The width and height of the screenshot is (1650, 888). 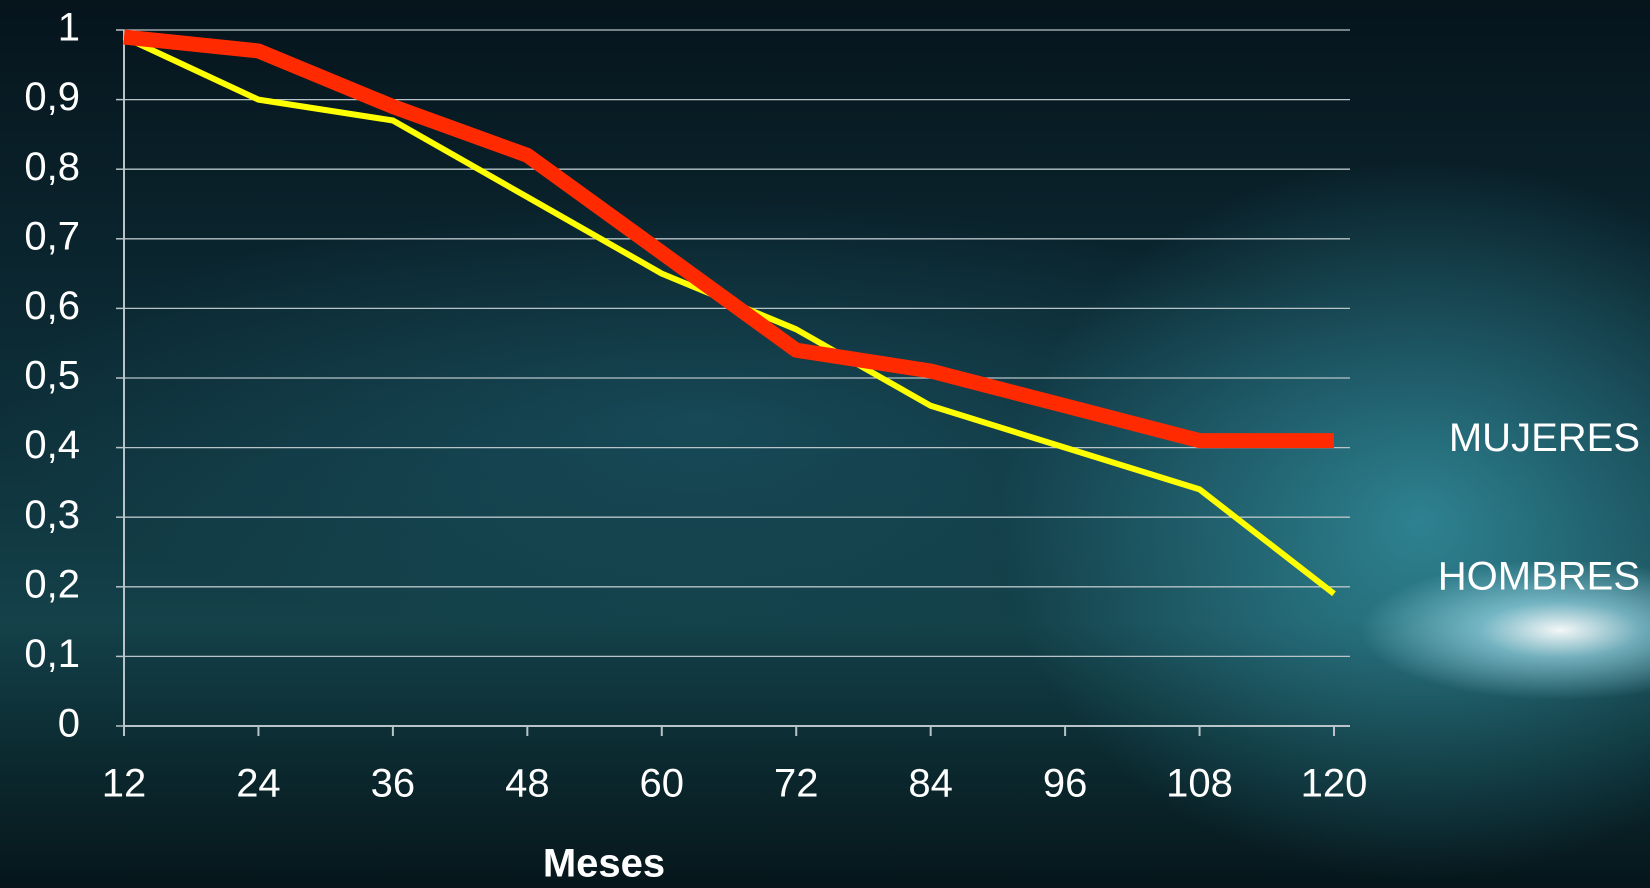 What do you see at coordinates (1334, 784) in the screenshot?
I see `x-tick-label: 120` at bounding box center [1334, 784].